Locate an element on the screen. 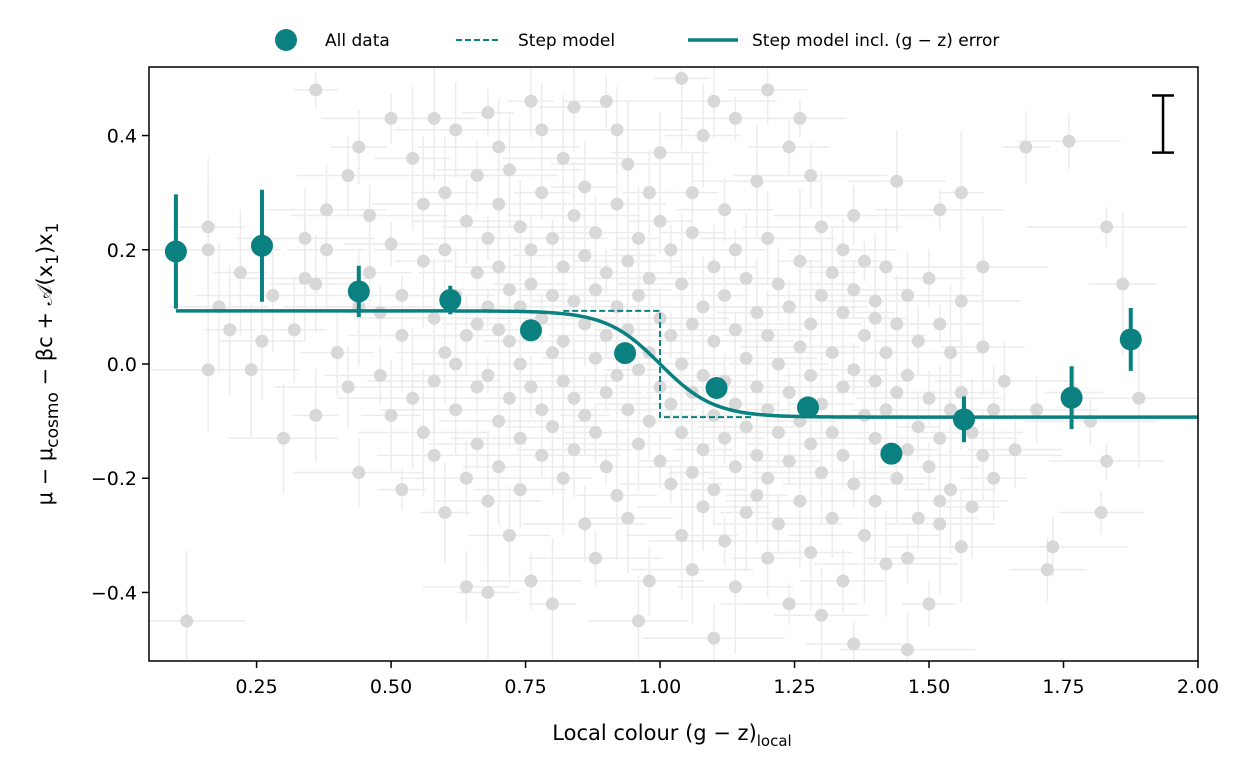 The image size is (1247, 767). x-tick-label: 0.50 is located at coordinates (391, 687).